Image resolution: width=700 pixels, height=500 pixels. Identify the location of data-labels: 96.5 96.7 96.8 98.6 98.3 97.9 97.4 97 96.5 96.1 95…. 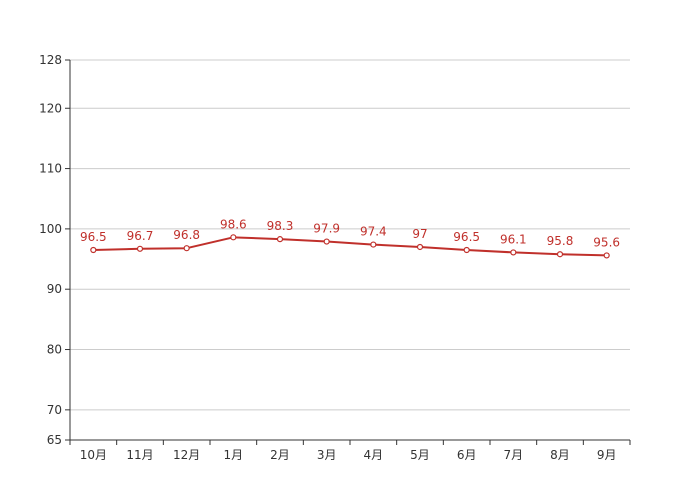
(350, 233).